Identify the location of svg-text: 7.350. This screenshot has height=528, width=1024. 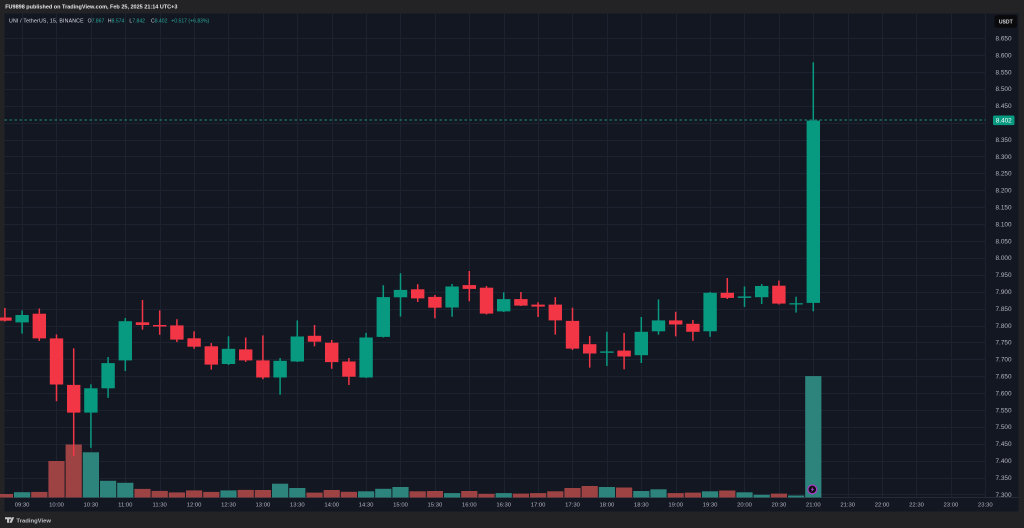
(1004, 478).